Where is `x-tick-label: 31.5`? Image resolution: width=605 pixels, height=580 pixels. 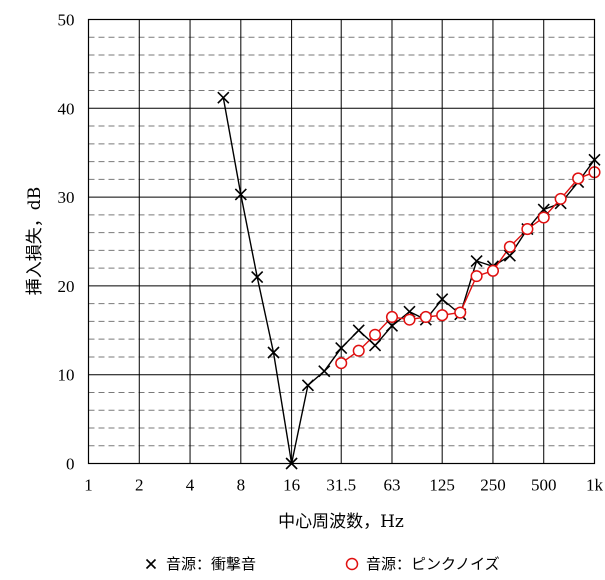 x-tick-label: 31.5 is located at coordinates (341, 485).